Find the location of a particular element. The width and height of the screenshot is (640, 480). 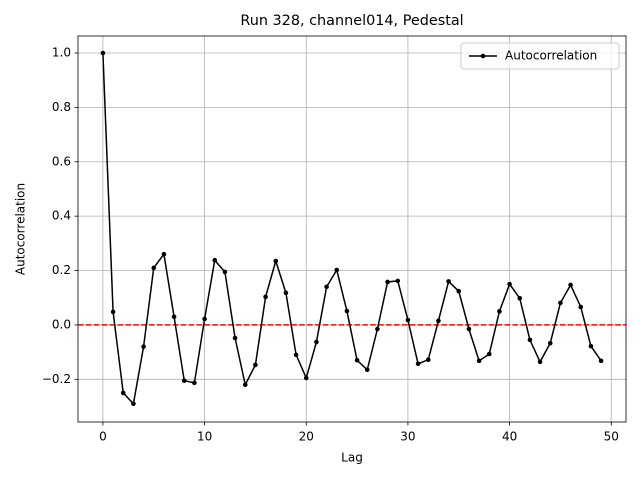

y-tick-label: 0.8 is located at coordinates (61, 107).